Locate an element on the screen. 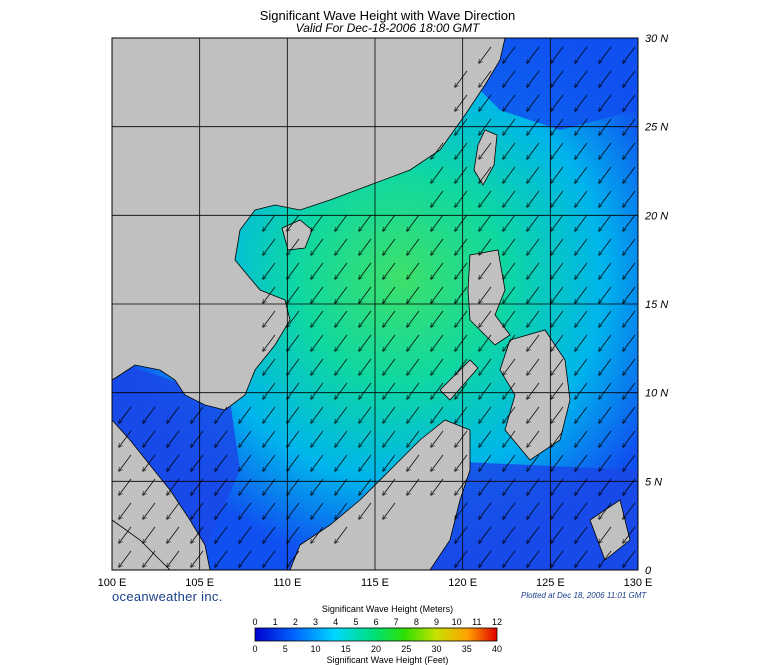 The width and height of the screenshot is (775, 665). legend-feet-tick: 25 is located at coordinates (406, 649).